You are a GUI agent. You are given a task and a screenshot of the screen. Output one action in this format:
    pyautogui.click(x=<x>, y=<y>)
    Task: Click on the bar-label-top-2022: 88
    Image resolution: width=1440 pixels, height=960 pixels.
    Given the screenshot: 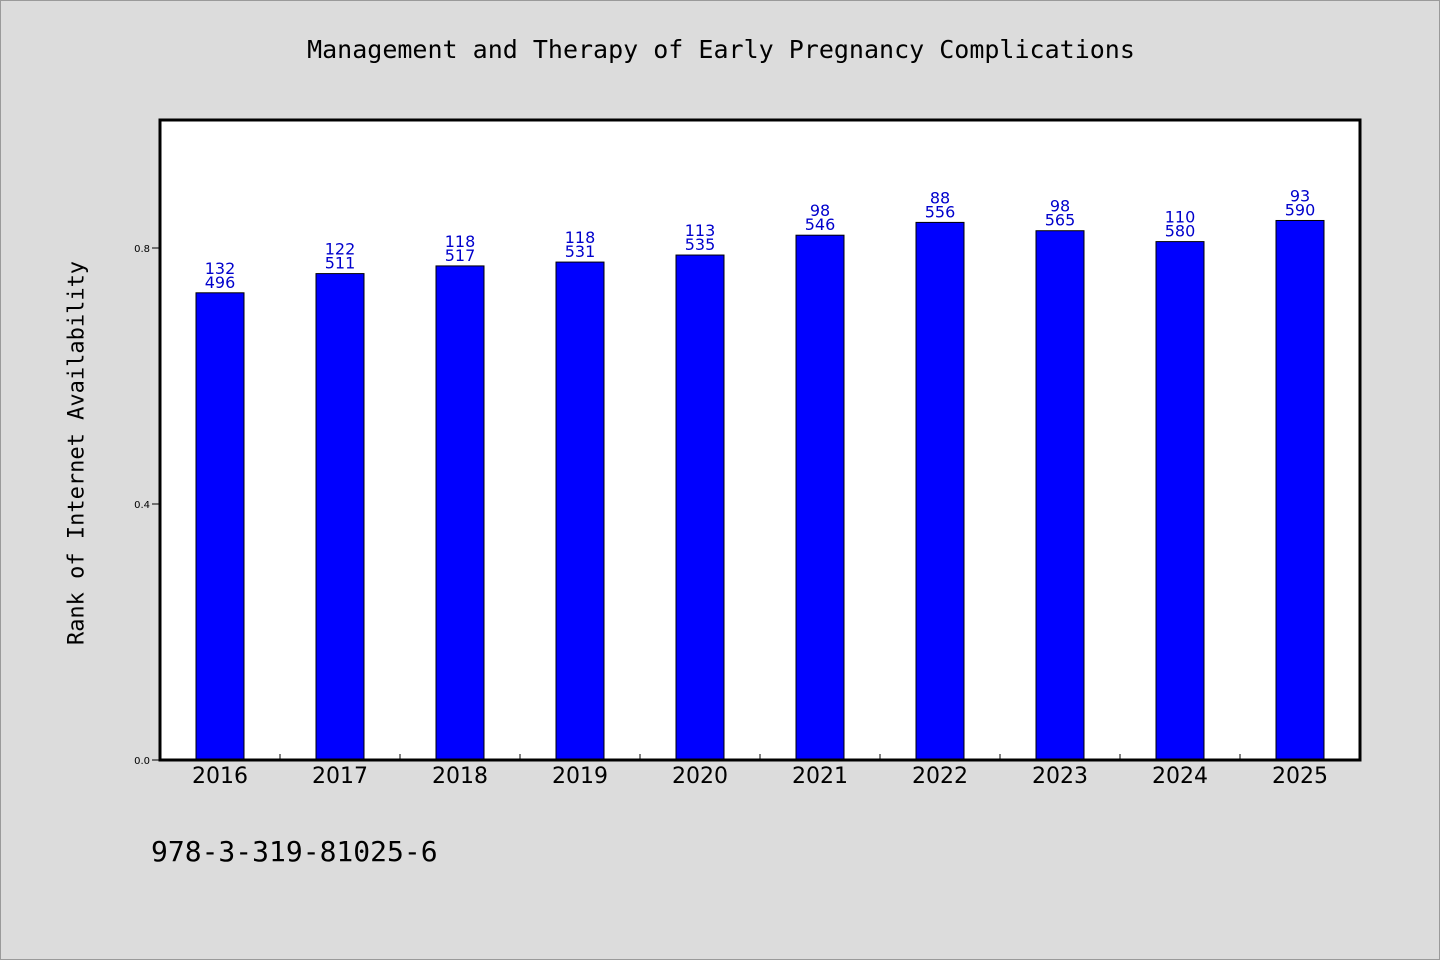 What is the action you would take?
    pyautogui.click(x=940, y=197)
    